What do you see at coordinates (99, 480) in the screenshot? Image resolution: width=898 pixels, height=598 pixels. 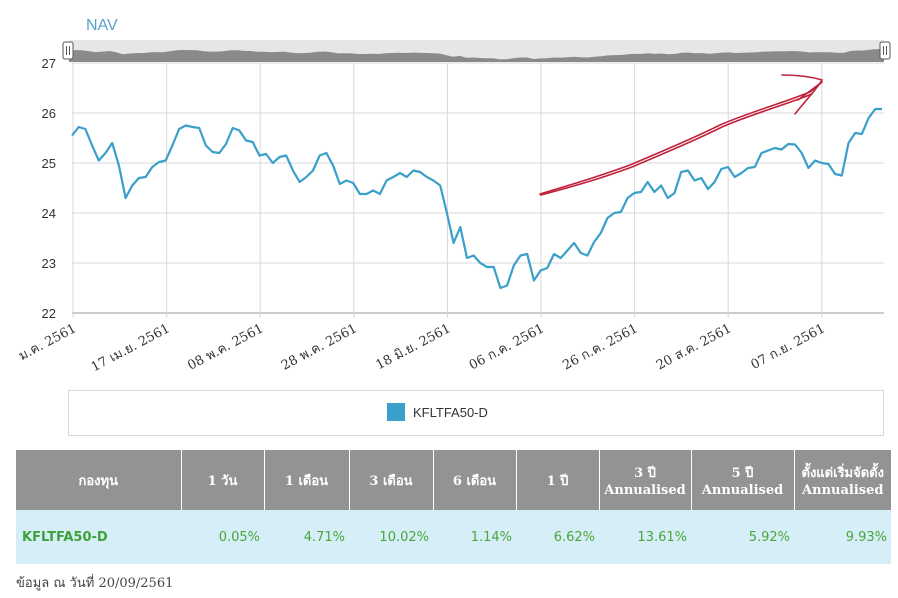 I see `header-fund: กองทุน` at bounding box center [99, 480].